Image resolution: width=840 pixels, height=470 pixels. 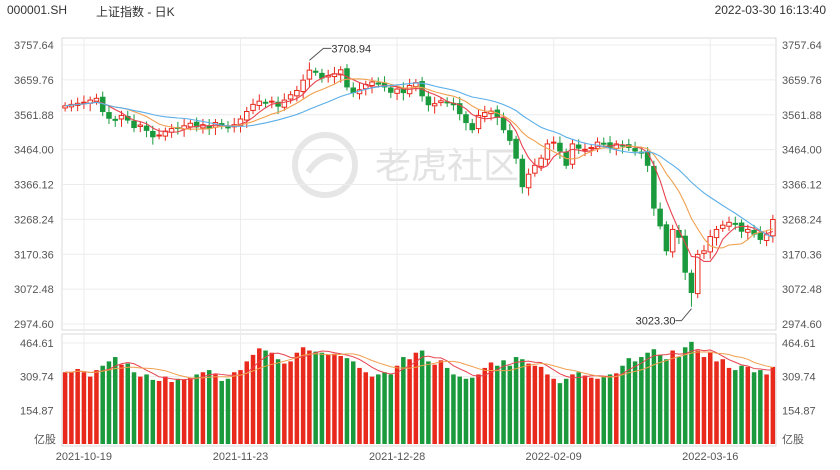 I want to click on volume-tick-left: 464.61, so click(x=37, y=344).